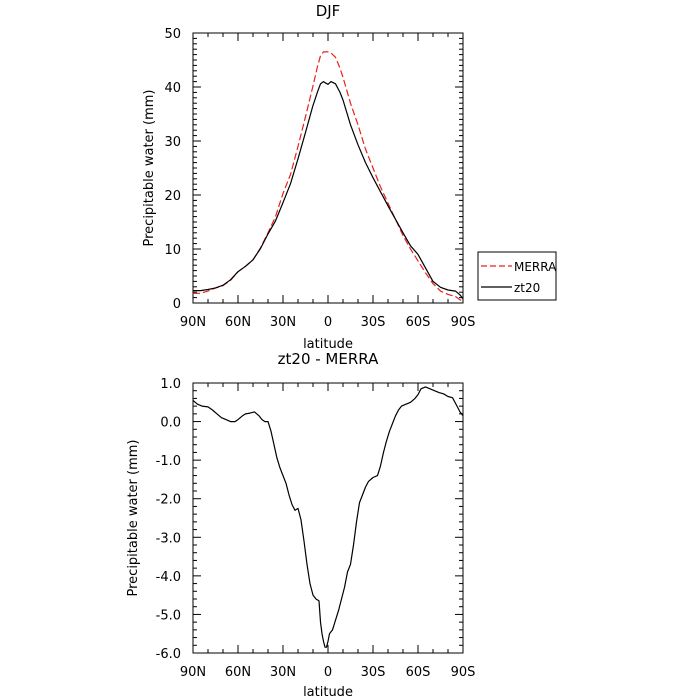 The height and width of the screenshot is (700, 700). What do you see at coordinates (238, 672) in the screenshot?
I see `difference-x-tick-label: 60N` at bounding box center [238, 672].